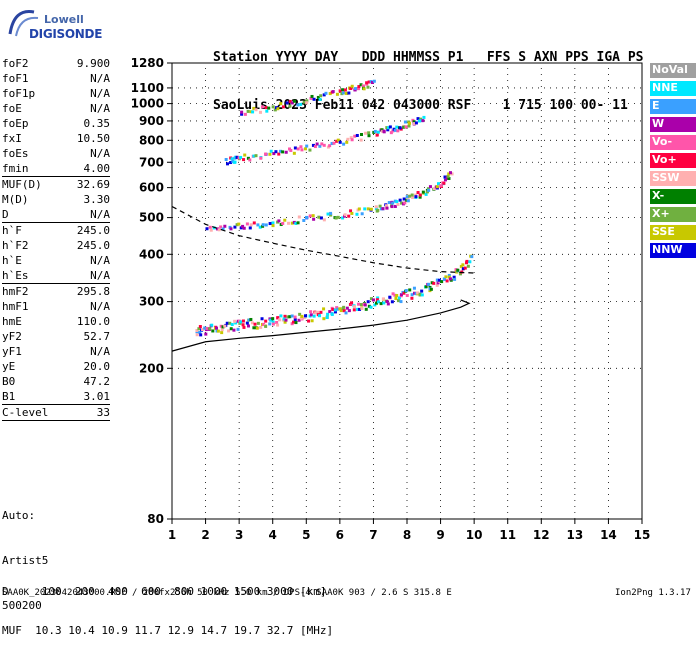 This screenshot has height=650, width=700. What do you see at coordinates (407, 535) in the screenshot?
I see `x-tick-label: 8` at bounding box center [407, 535].